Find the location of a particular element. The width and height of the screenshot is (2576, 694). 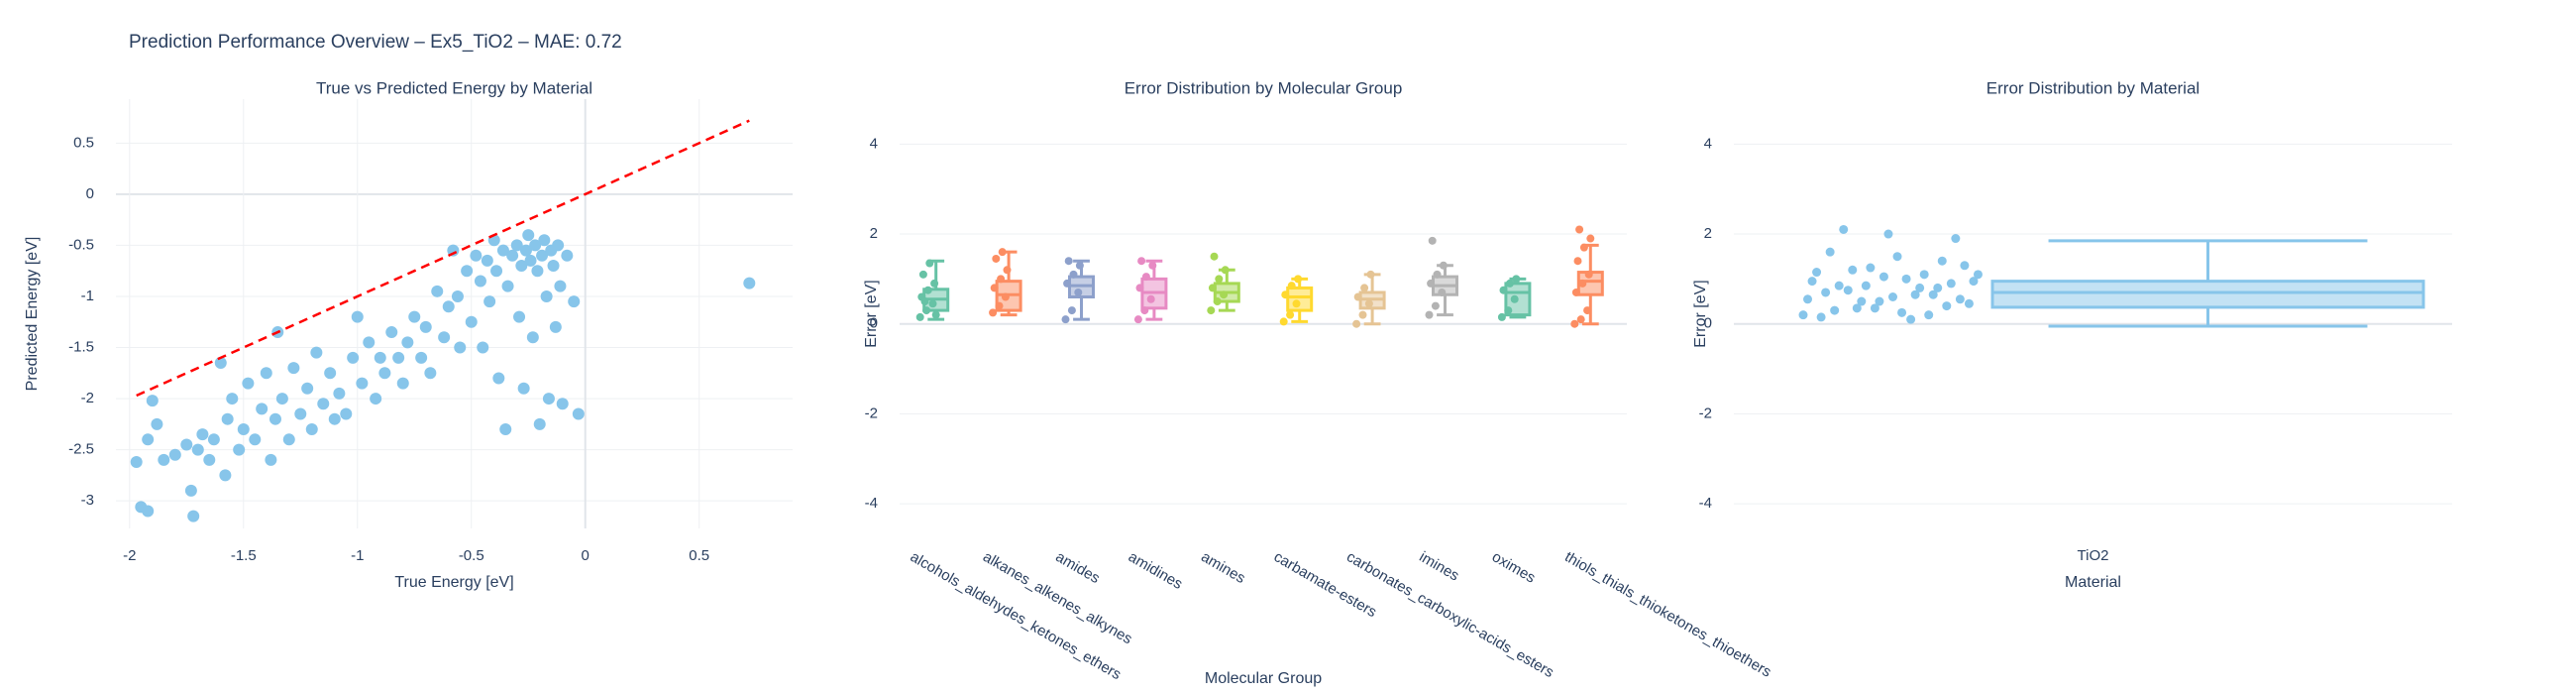

x-tick-label: 0.5 is located at coordinates (699, 555).